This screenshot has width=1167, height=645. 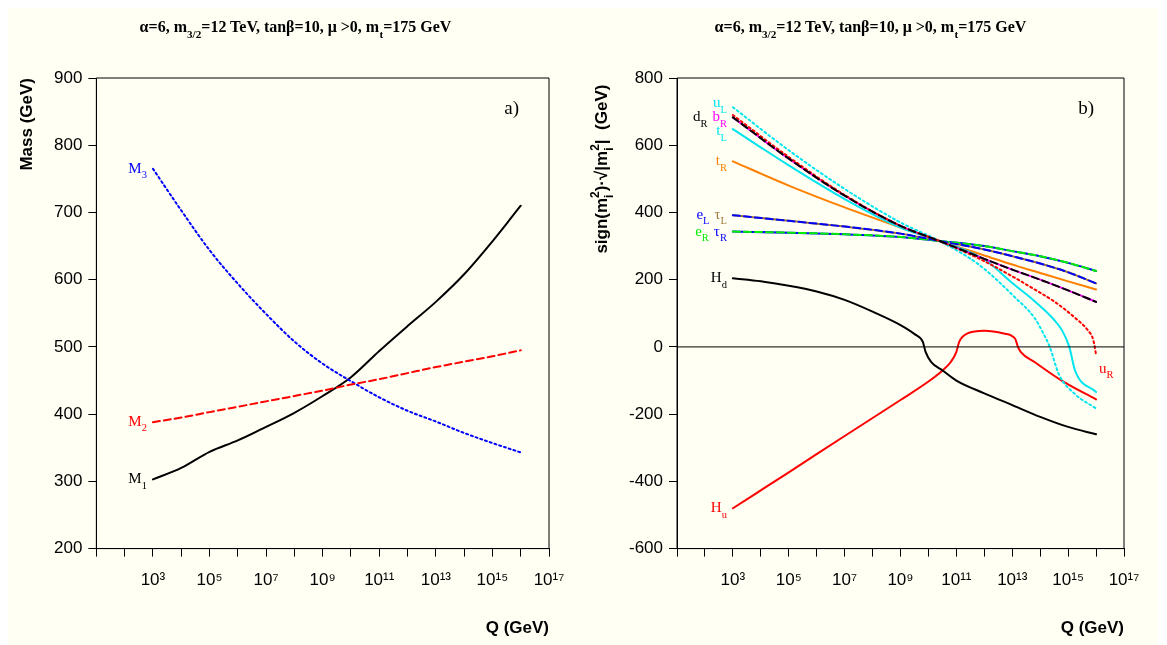 What do you see at coordinates (68, 481) in the screenshot?
I see `y-tick-label: 300` at bounding box center [68, 481].